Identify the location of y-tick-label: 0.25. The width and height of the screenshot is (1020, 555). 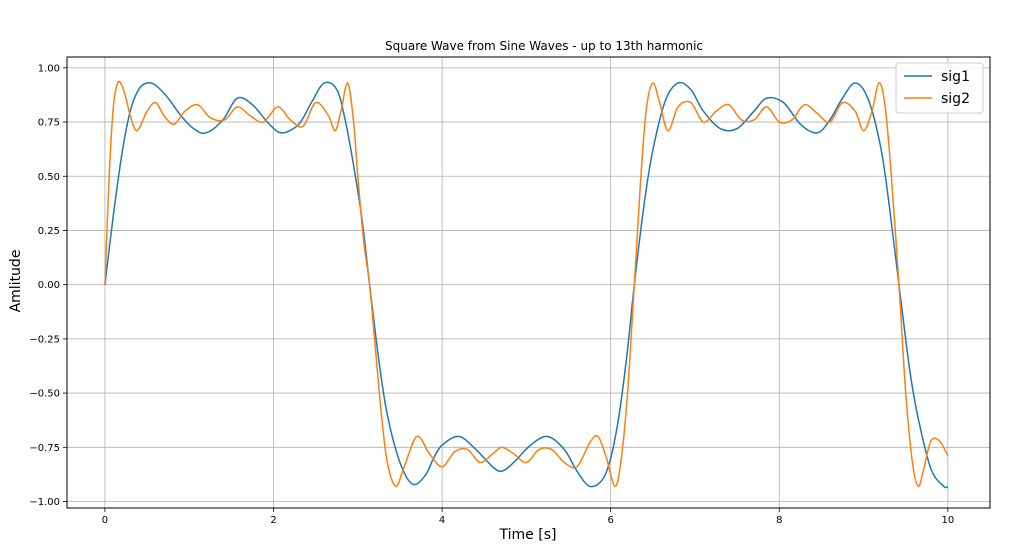
(49, 231).